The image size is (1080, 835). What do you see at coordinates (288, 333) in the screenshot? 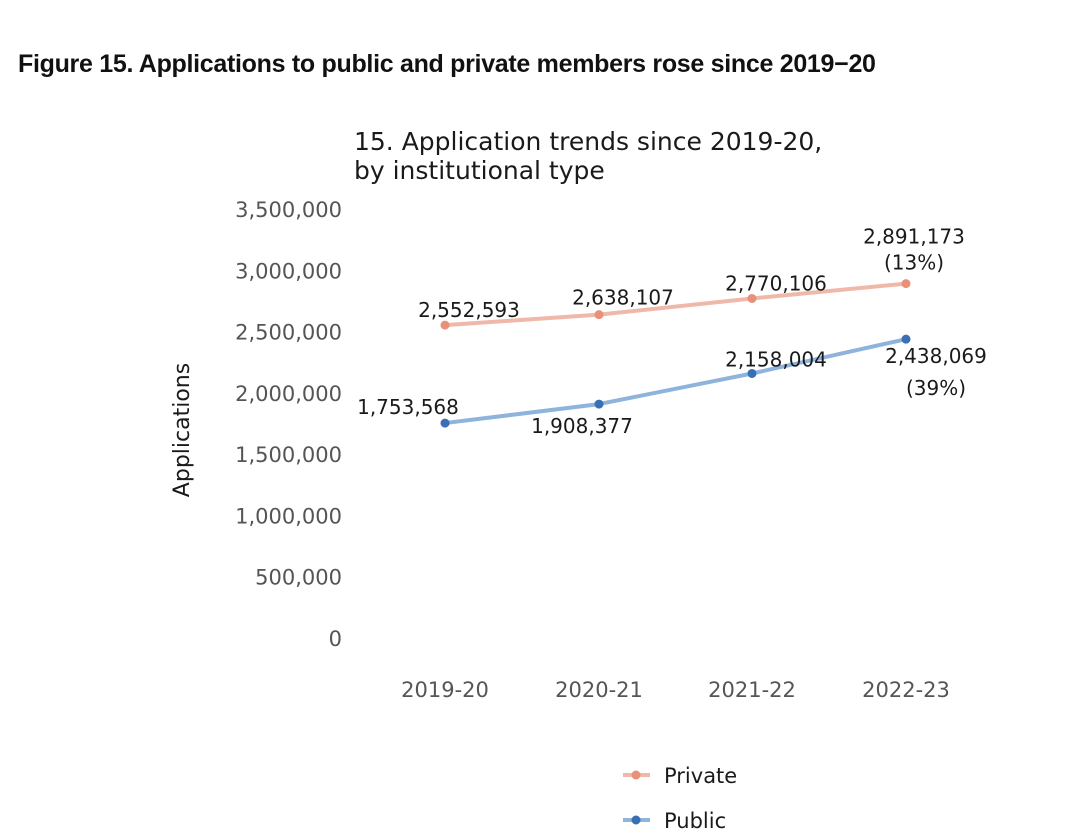
I see `y-tick-label: 2,500,000` at bounding box center [288, 333].